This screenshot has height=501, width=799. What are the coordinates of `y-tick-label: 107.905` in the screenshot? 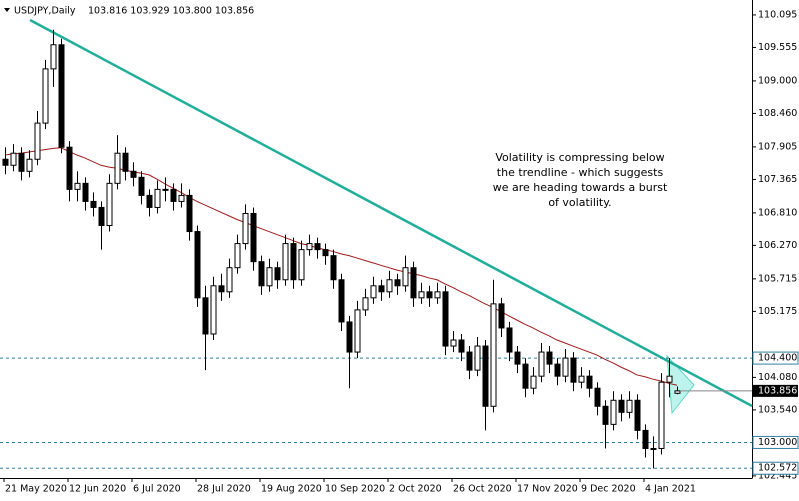 It's located at (777, 146).